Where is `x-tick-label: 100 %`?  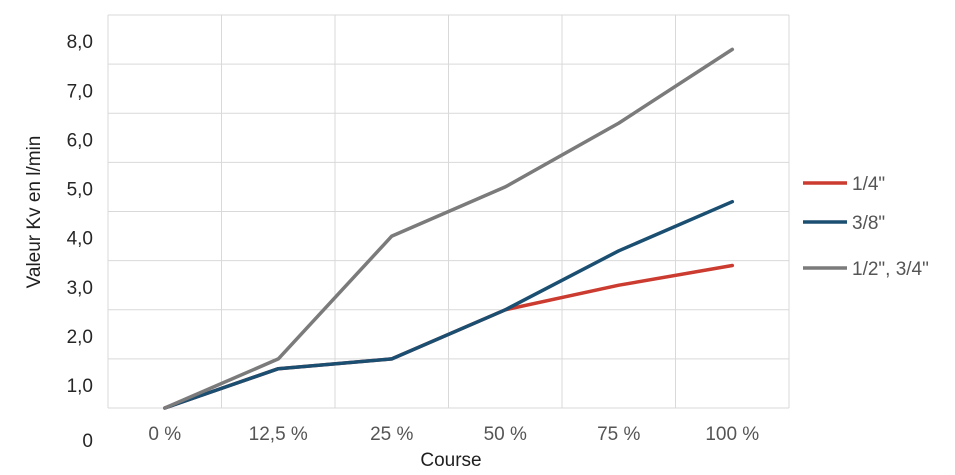 x-tick-label: 100 % is located at coordinates (732, 434).